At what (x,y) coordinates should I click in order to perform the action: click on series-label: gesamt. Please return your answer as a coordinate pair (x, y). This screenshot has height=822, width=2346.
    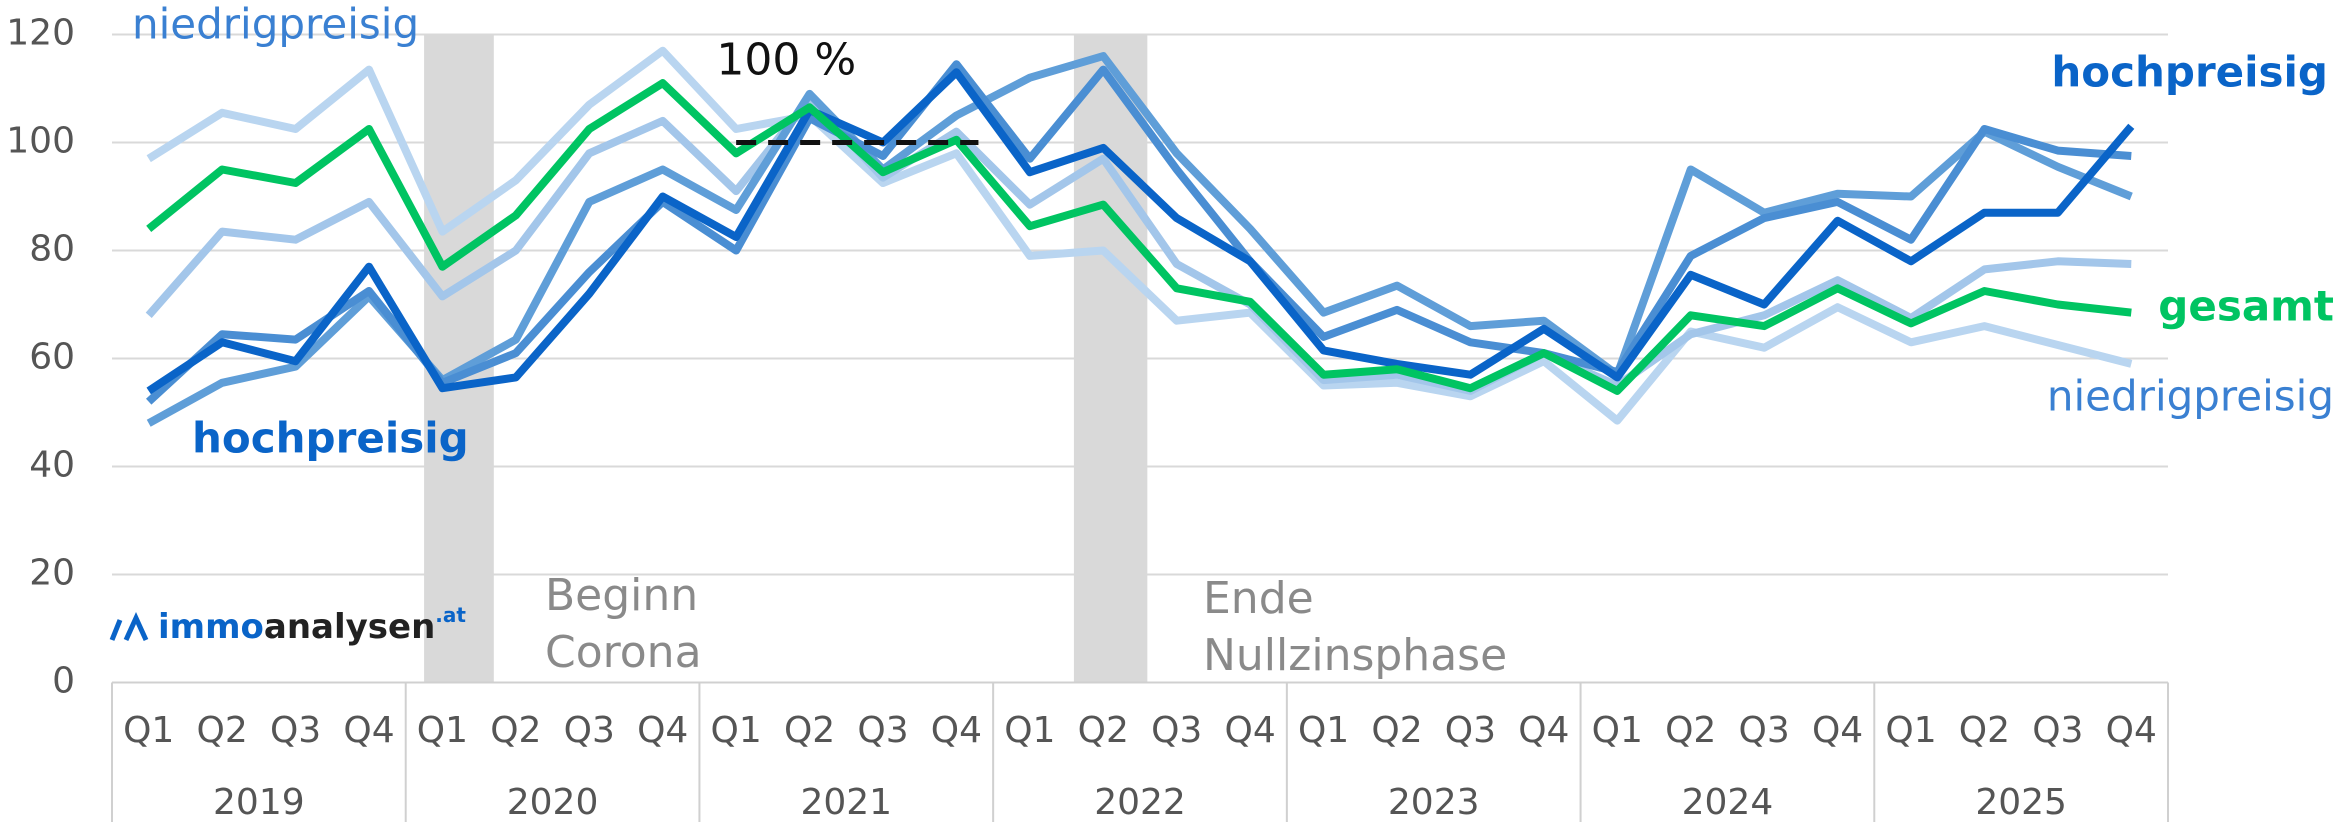
    Looking at the image, I should click on (2246, 306).